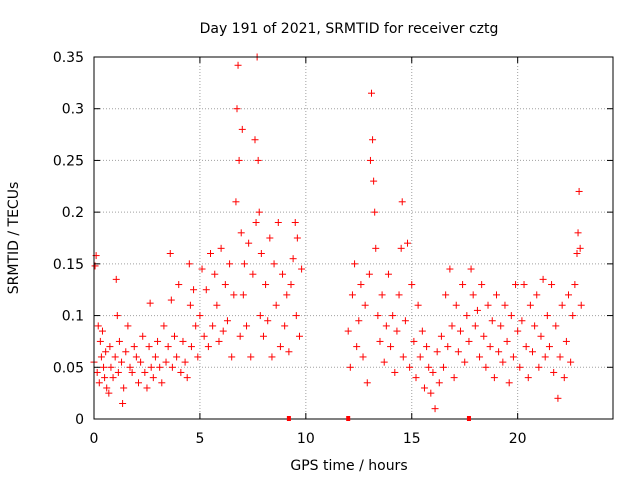 This screenshot has width=640, height=480. I want to click on y-tick-label: 0.15, so click(68, 265).